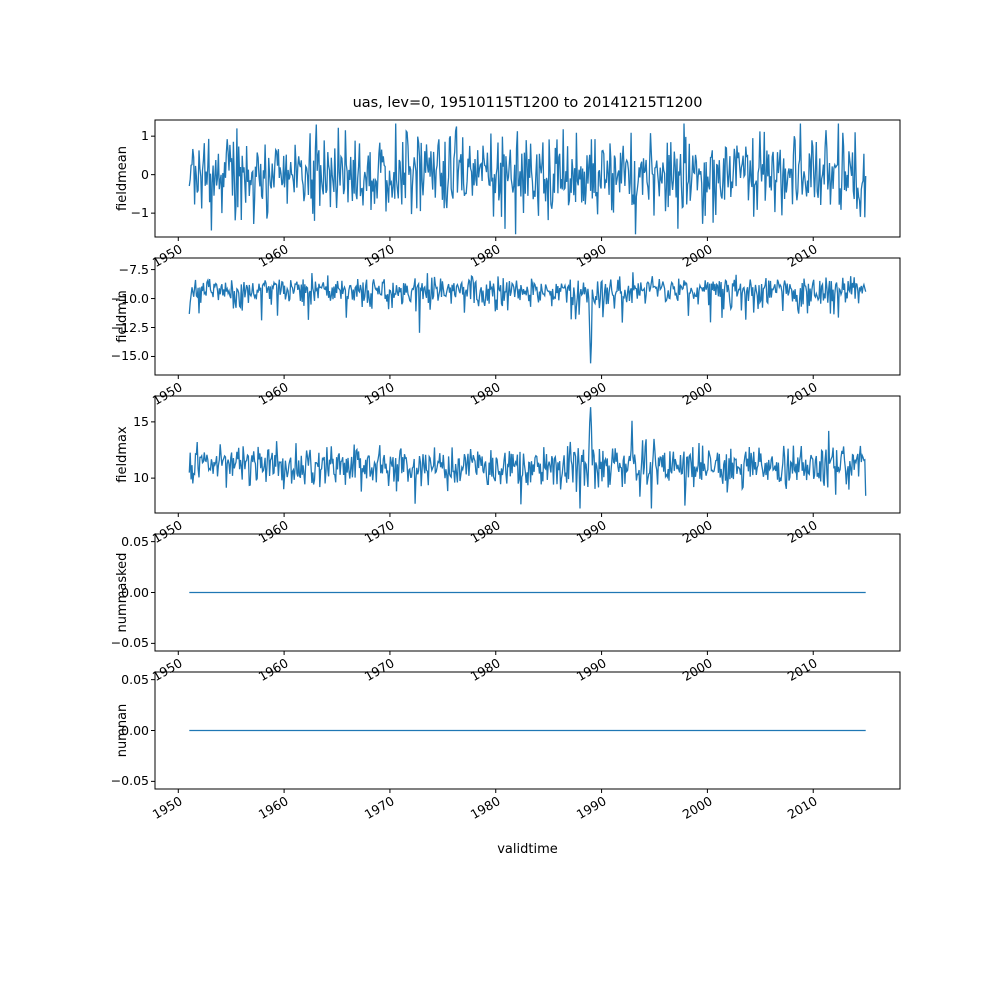 The width and height of the screenshot is (1000, 1000). I want to click on data-line-fieldmean, so click(527, 179).